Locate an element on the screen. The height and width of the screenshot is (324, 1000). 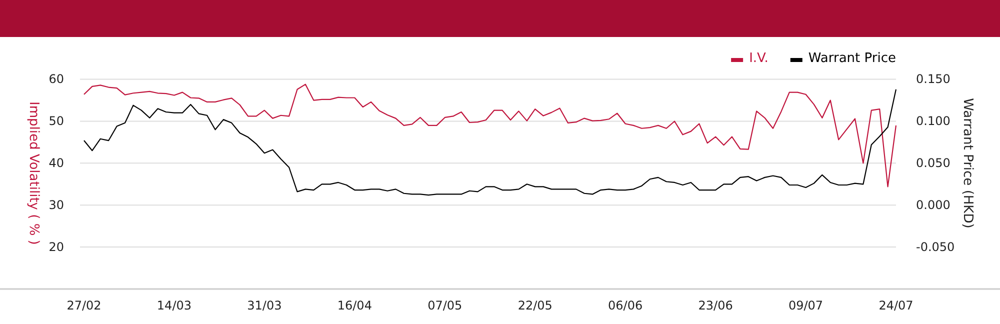
y-axis-title: Implied Volatility ( % ) is located at coordinates (33, 173).